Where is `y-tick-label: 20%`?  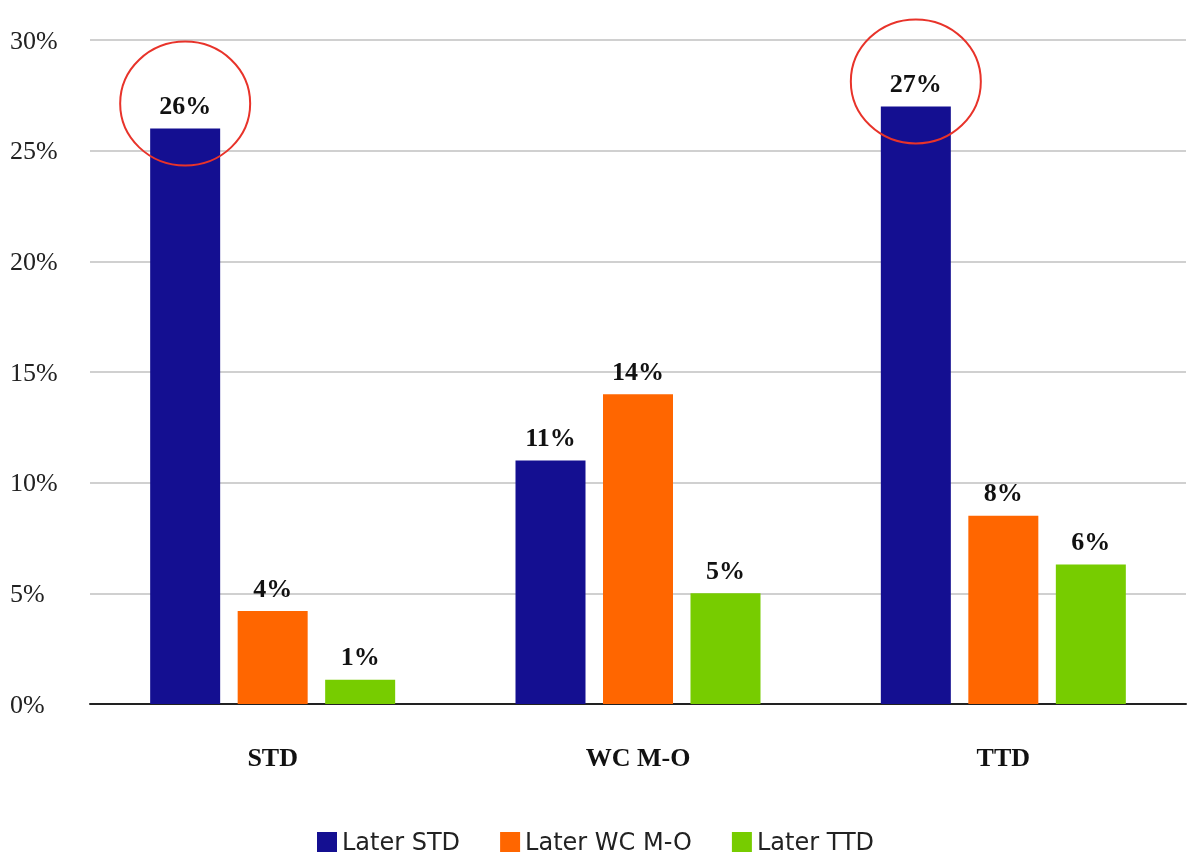 y-tick-label: 20% is located at coordinates (34, 261).